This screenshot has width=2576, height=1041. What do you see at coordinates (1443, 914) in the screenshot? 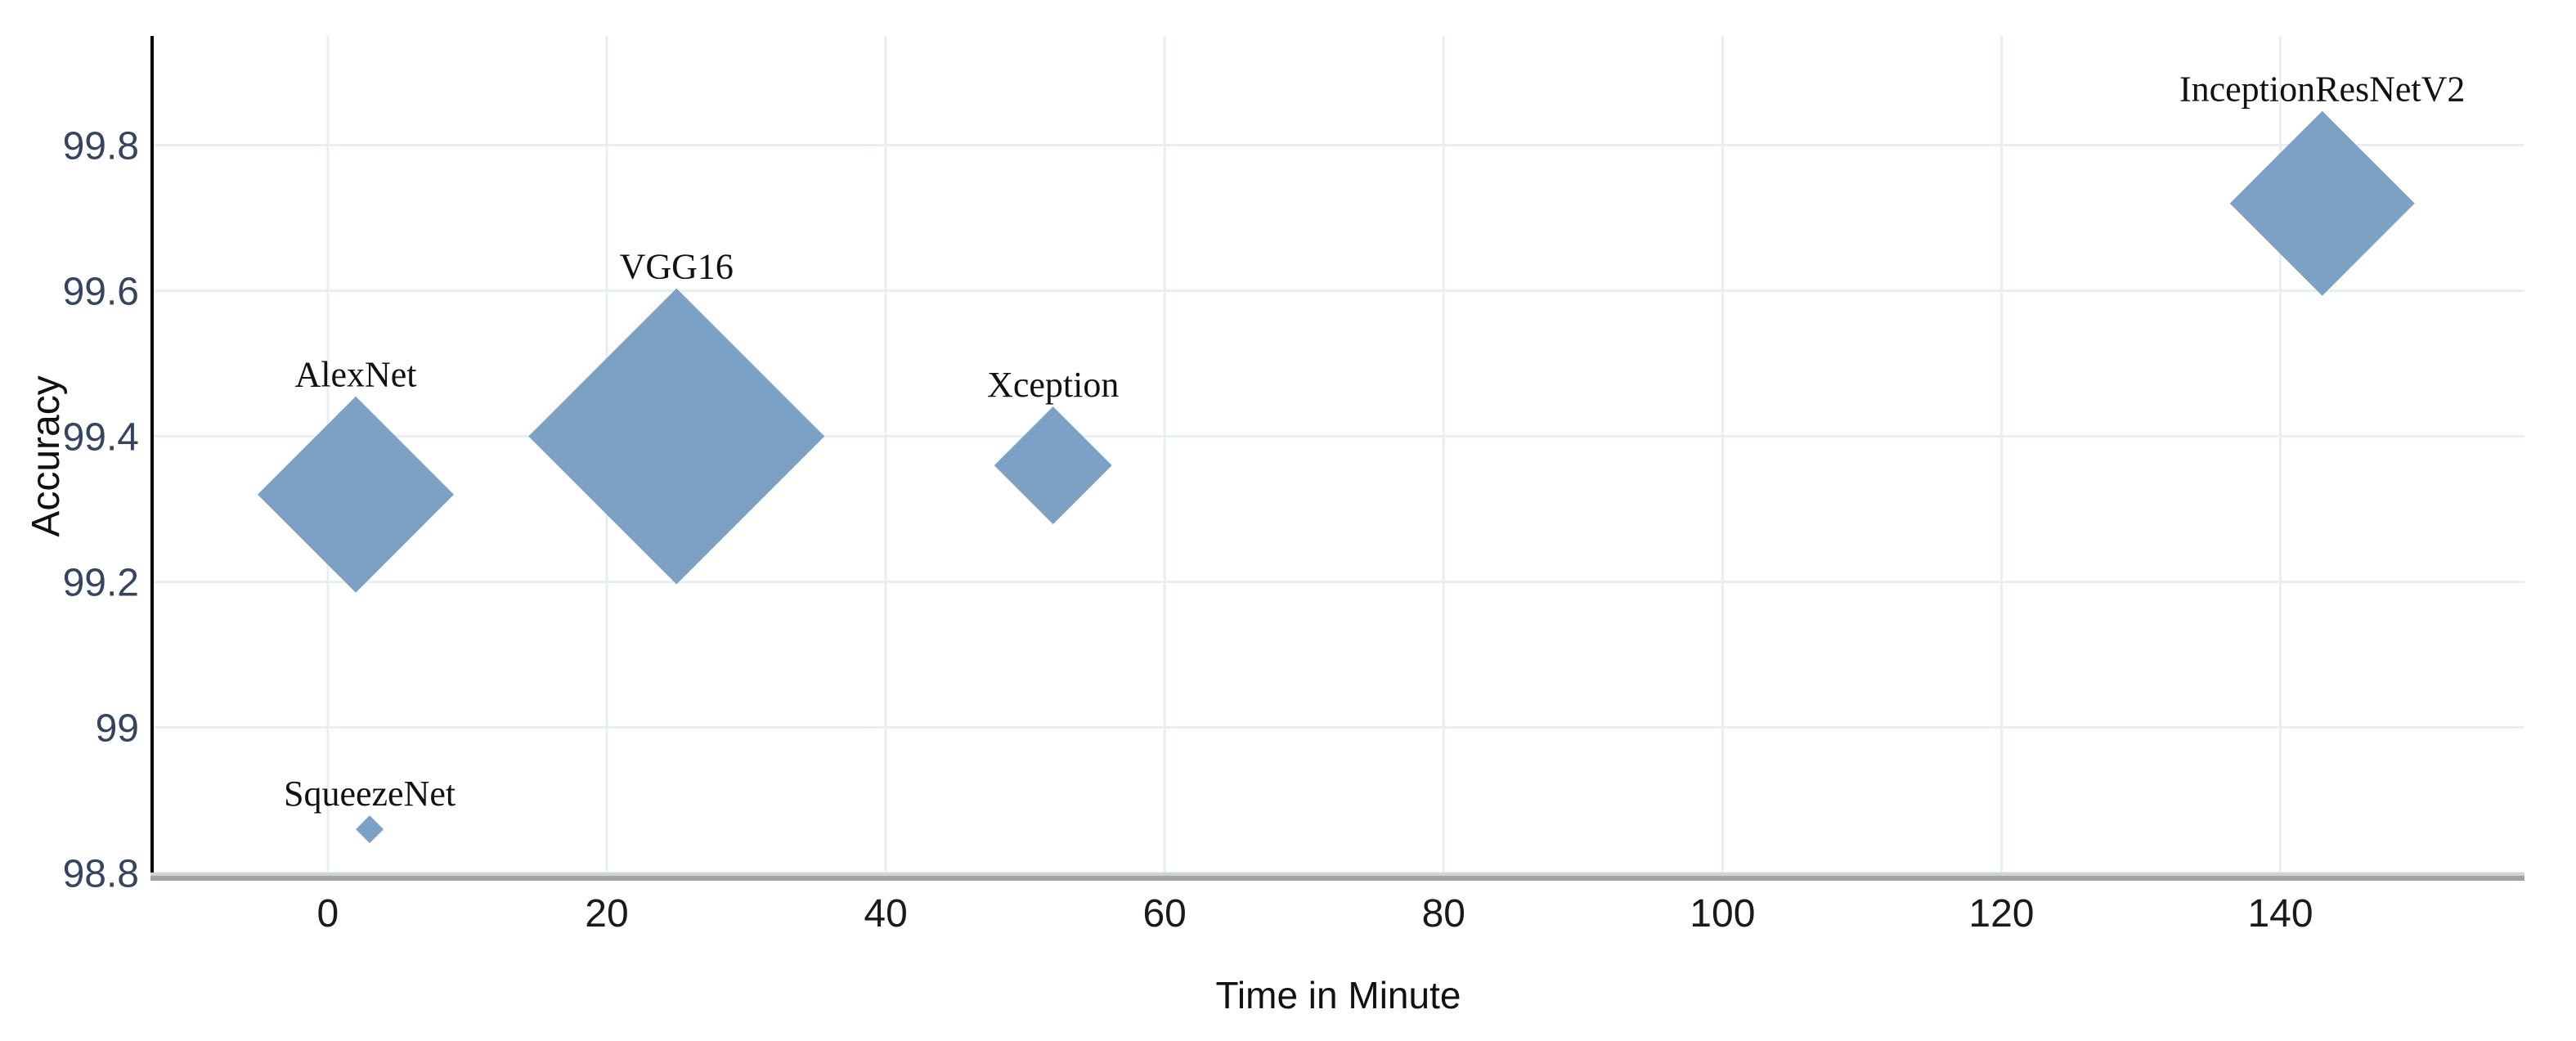
I see `x-tick-label: 80` at bounding box center [1443, 914].